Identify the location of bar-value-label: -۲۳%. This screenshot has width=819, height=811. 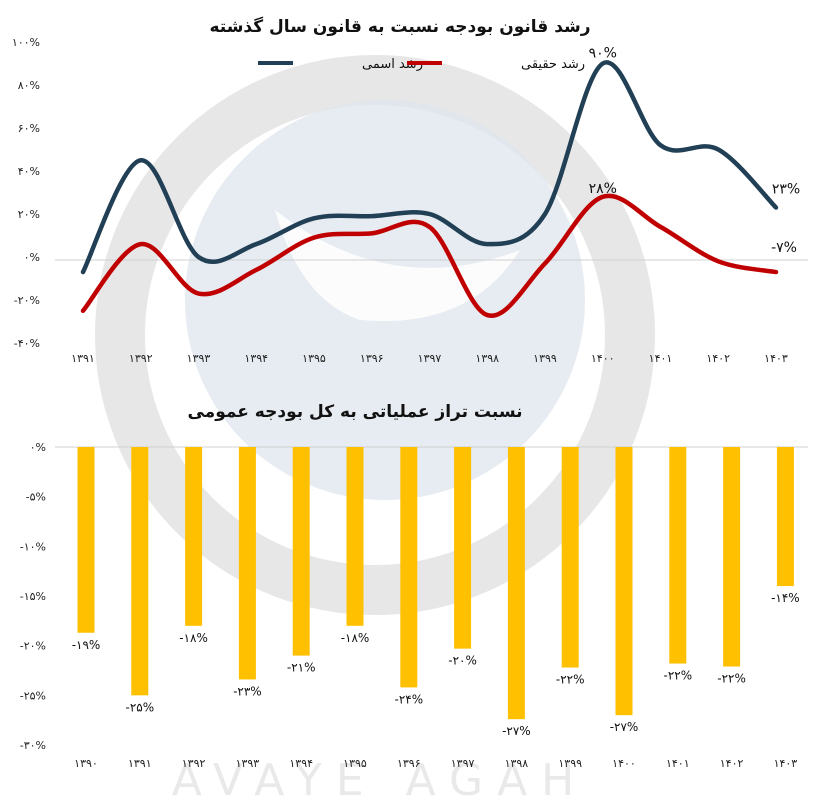
(247, 691).